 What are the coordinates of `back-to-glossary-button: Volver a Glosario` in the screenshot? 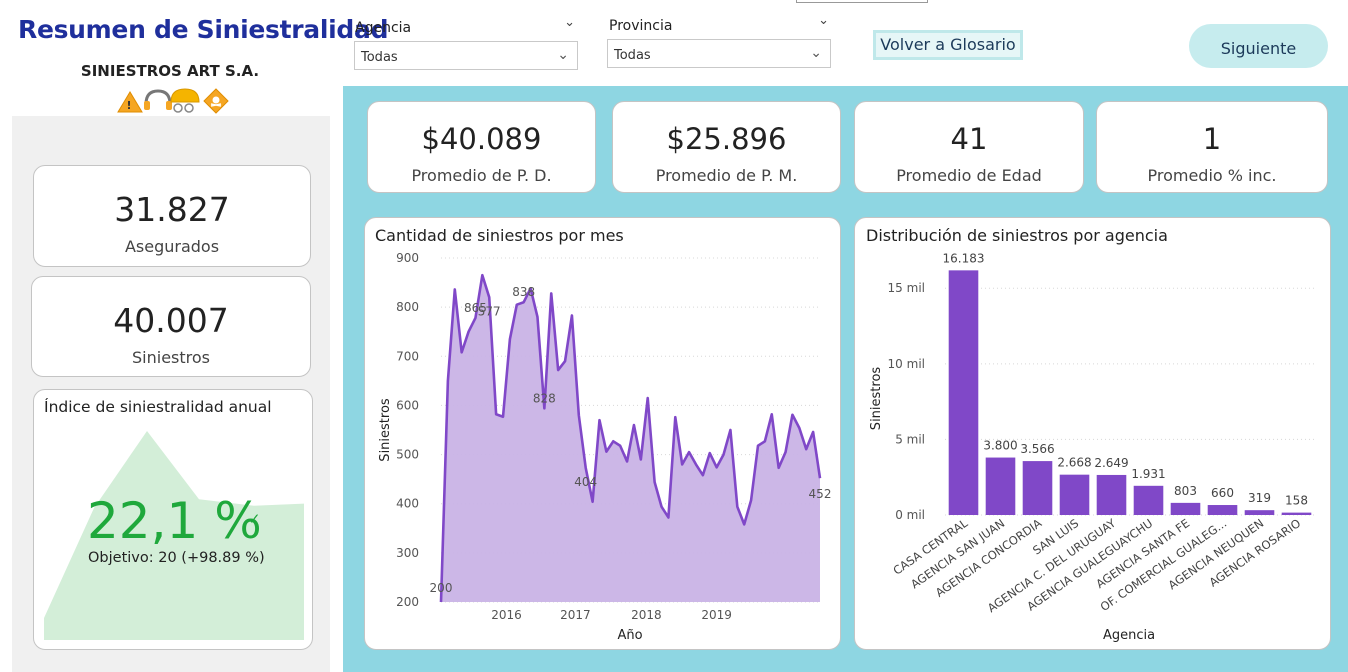 It's located at (948, 45).